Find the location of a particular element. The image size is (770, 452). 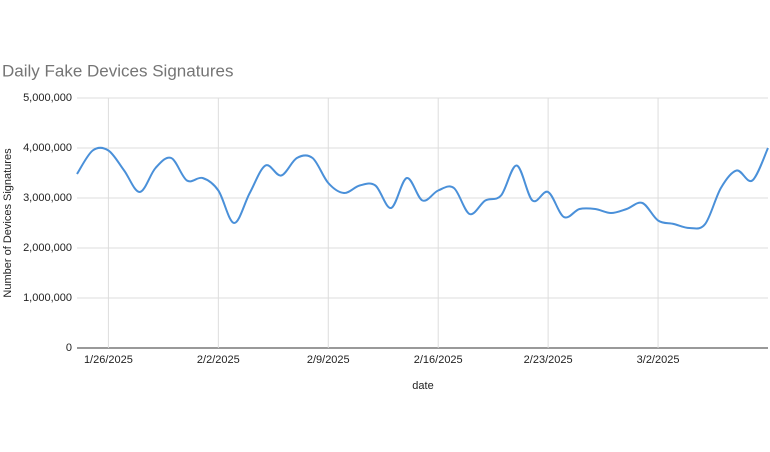

x-tick-label: 2/16/2025 is located at coordinates (438, 360).